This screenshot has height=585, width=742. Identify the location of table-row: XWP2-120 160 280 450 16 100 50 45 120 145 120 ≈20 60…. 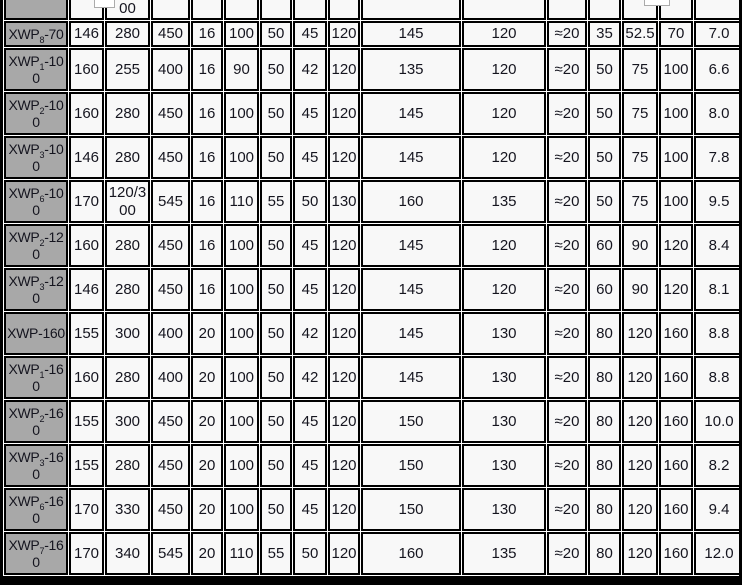
(371, 245).